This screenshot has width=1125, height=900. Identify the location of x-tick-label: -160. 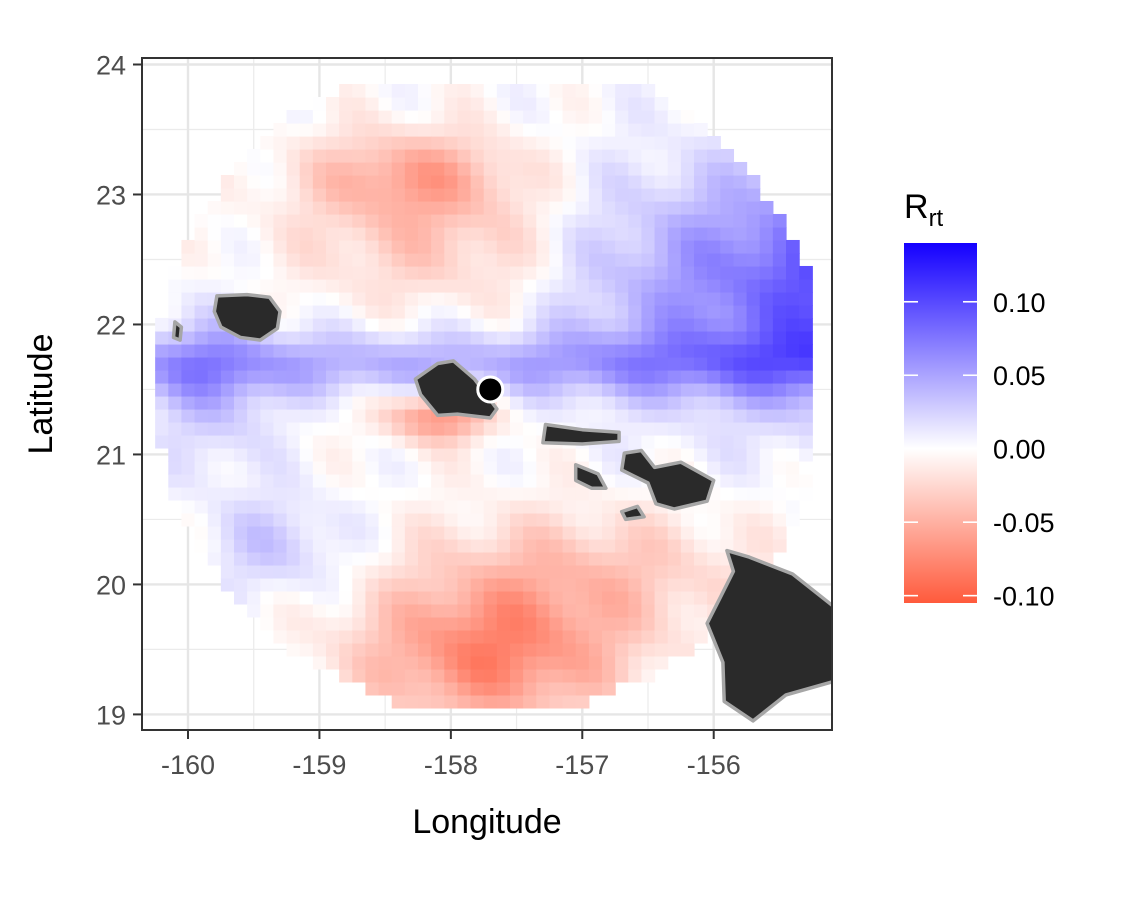
(188, 765).